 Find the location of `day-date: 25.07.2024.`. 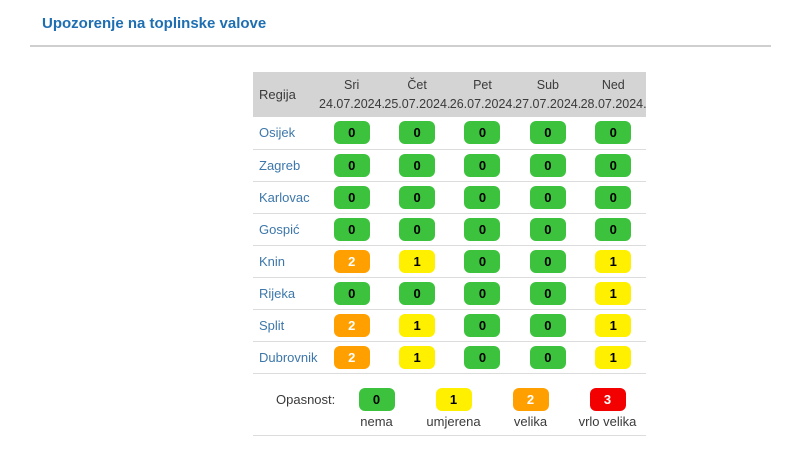

day-date: 25.07.2024. is located at coordinates (417, 103).